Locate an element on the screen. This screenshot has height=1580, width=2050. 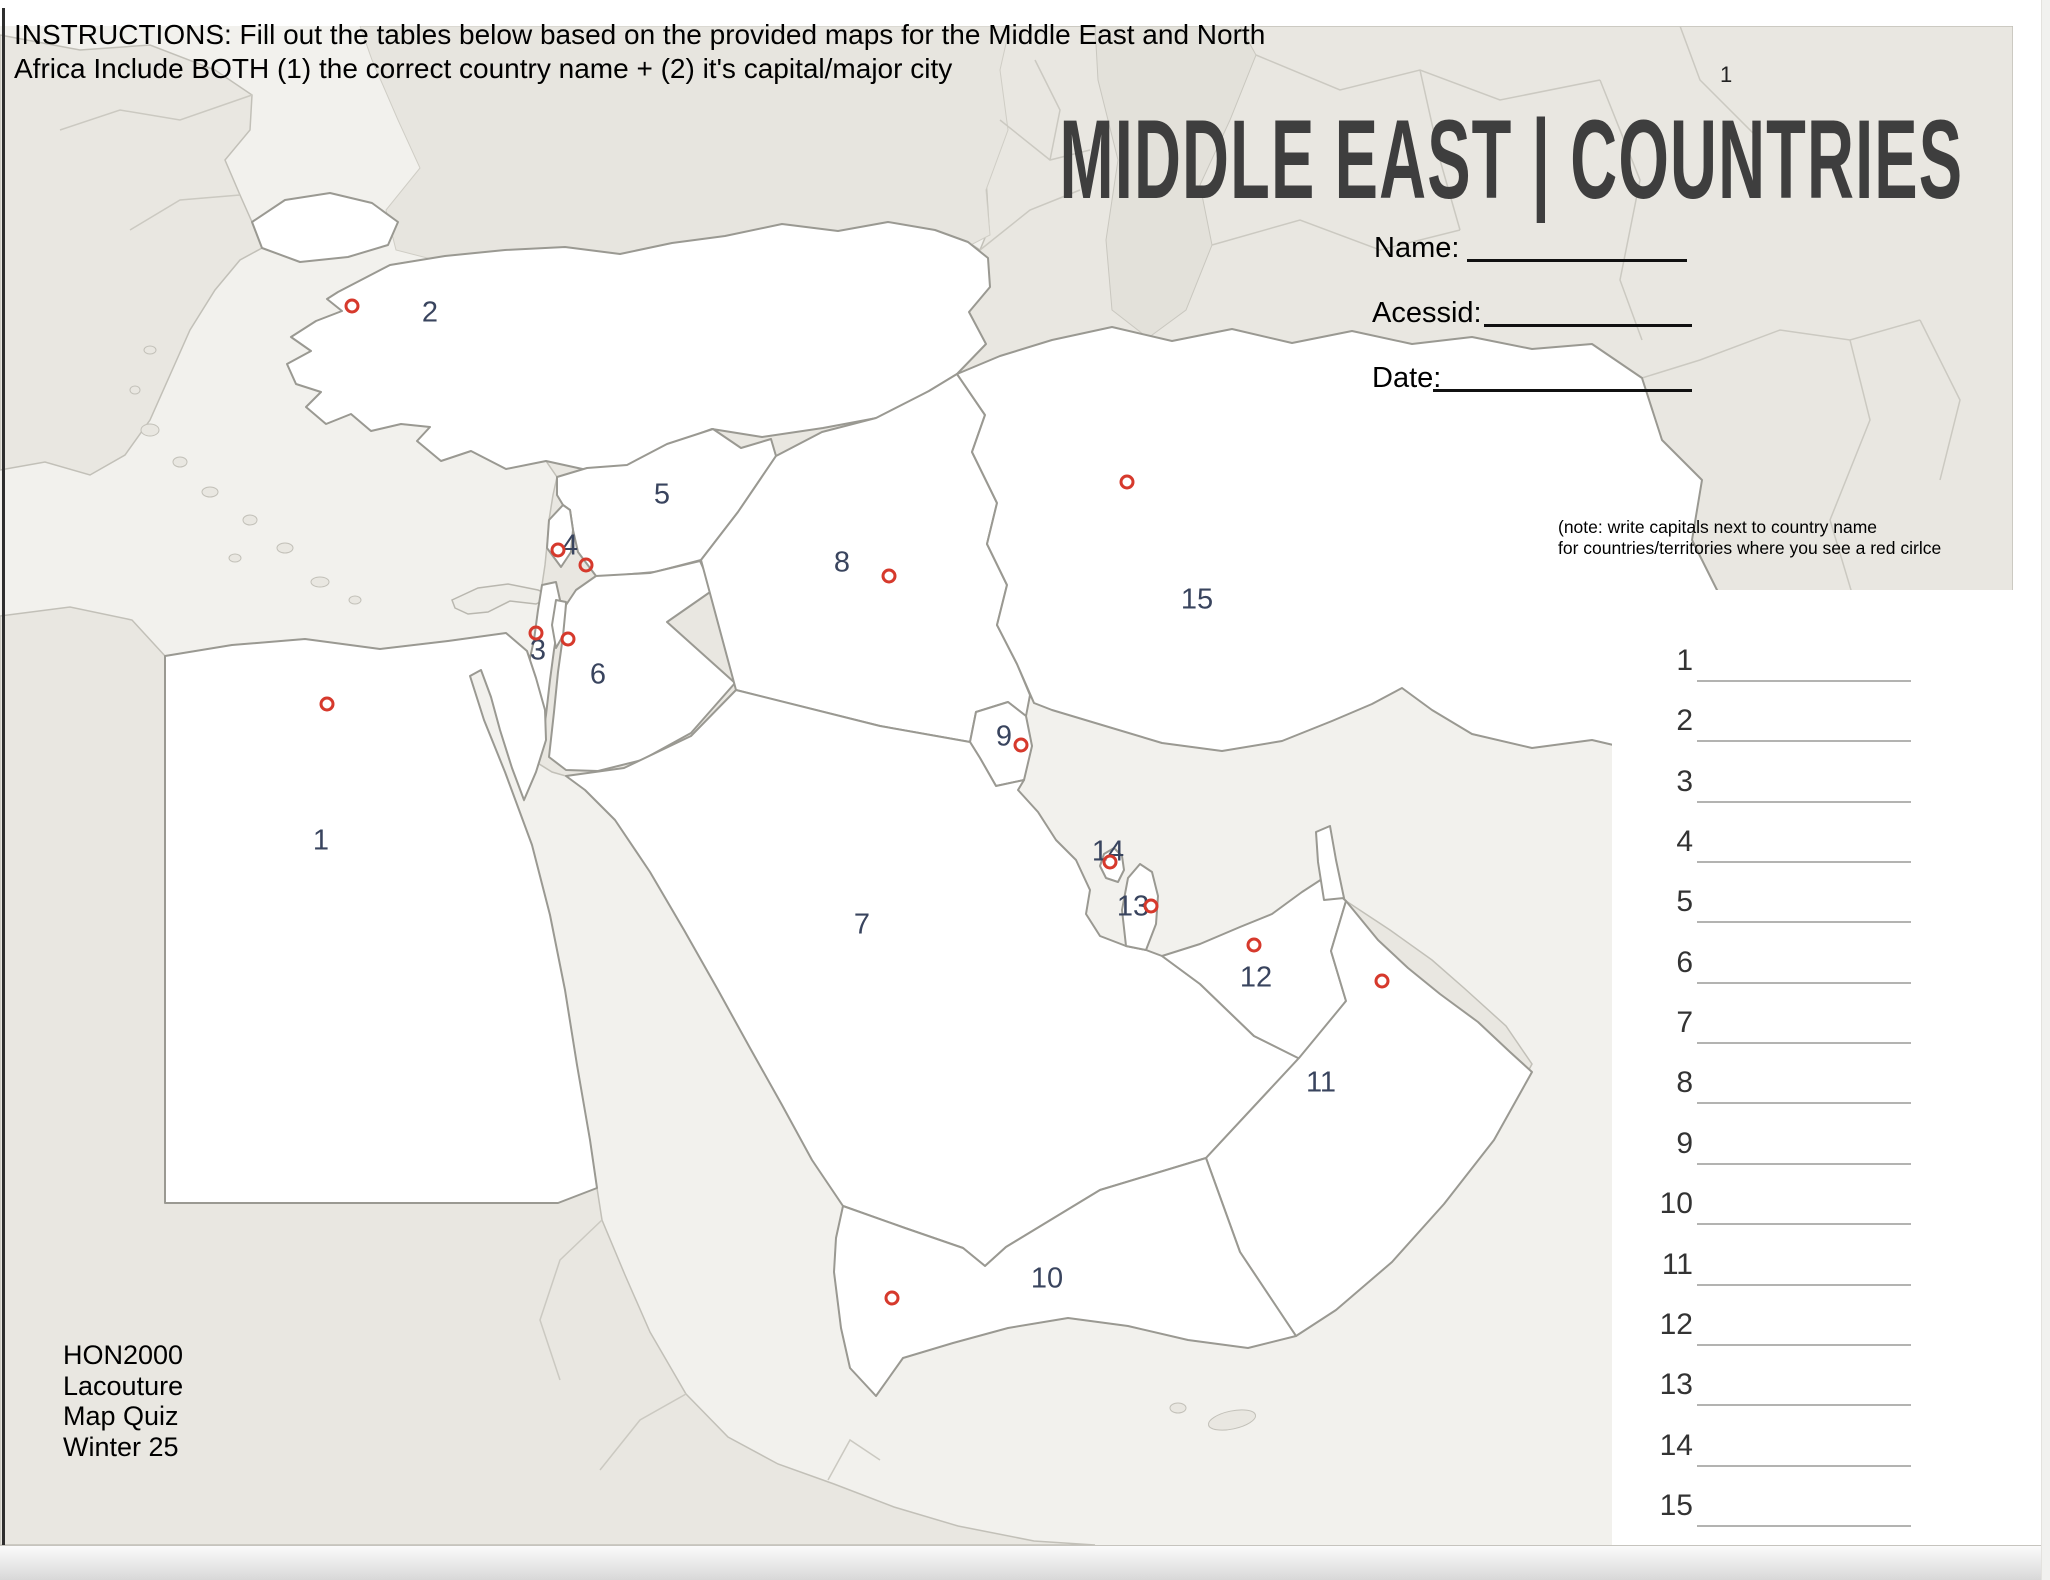
footer-text: HON2000 Lacouture Map Quiz Winter 25 is located at coordinates (123, 1401).